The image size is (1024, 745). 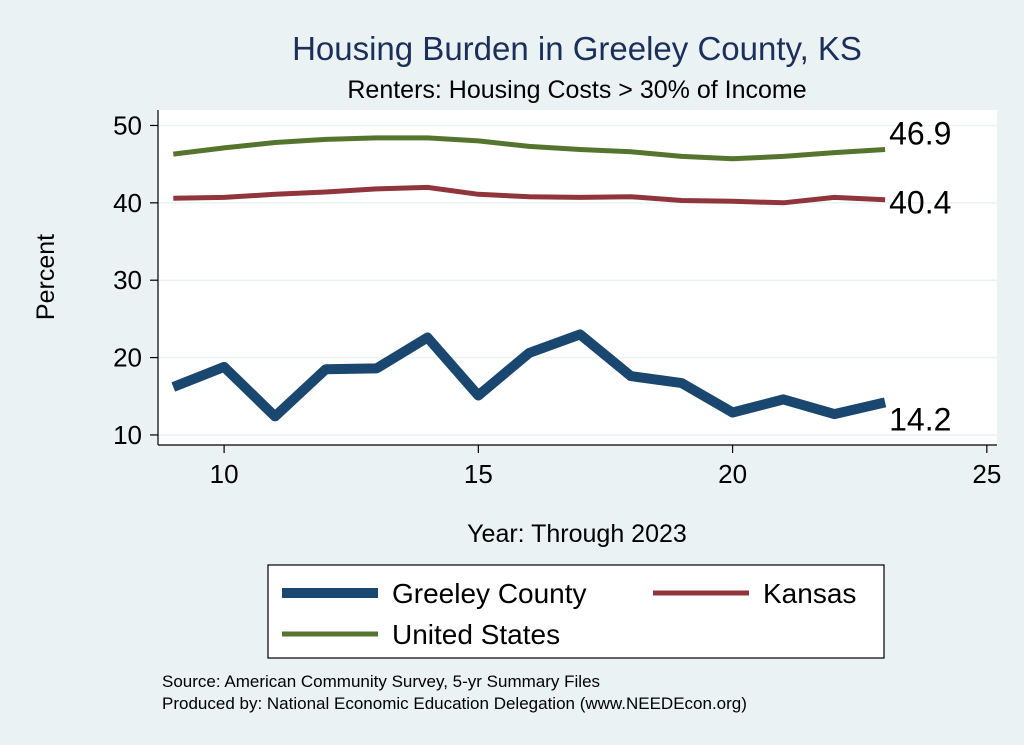 What do you see at coordinates (127, 435) in the screenshot?
I see `y-tick-label: 10` at bounding box center [127, 435].